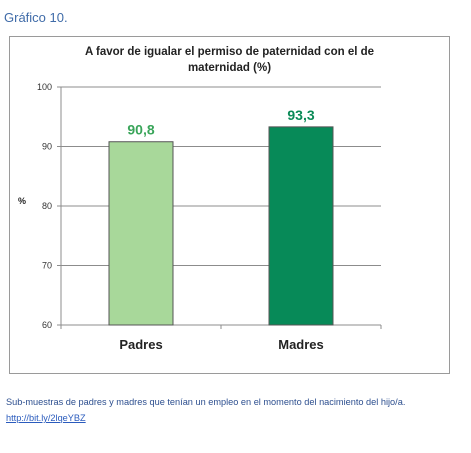 Image resolution: width=471 pixels, height=453 pixels. I want to click on y-tick-label: 60, so click(47, 325).